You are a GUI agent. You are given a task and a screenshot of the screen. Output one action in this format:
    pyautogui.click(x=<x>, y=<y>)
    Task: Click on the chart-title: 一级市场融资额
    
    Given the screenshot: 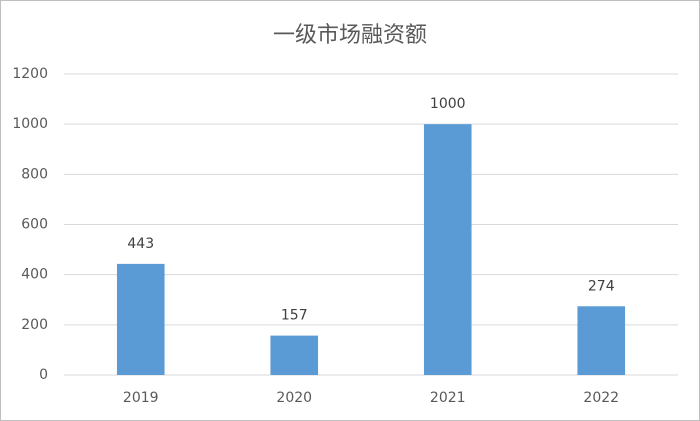 What is the action you would take?
    pyautogui.click(x=350, y=35)
    